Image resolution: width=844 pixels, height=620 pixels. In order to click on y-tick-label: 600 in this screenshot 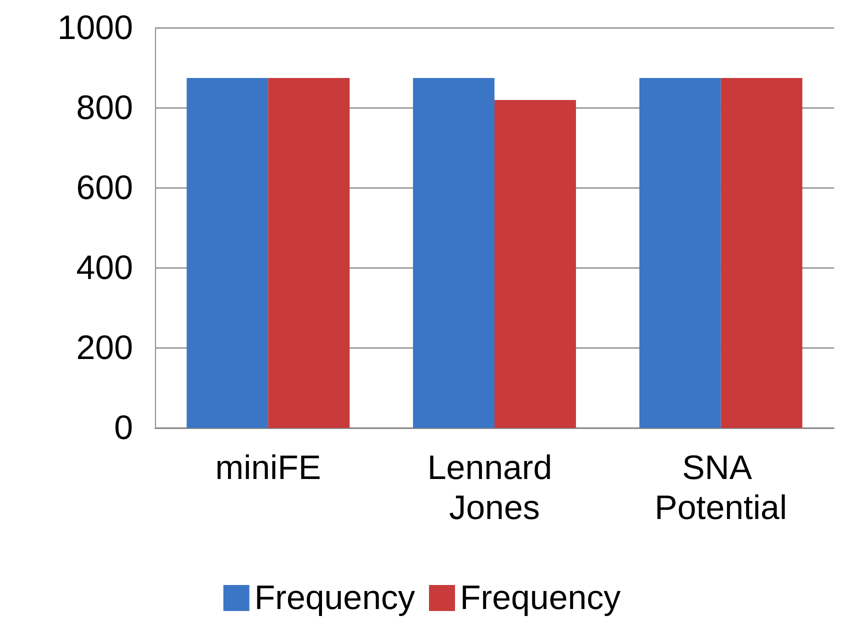, I will do `click(104, 188)`.